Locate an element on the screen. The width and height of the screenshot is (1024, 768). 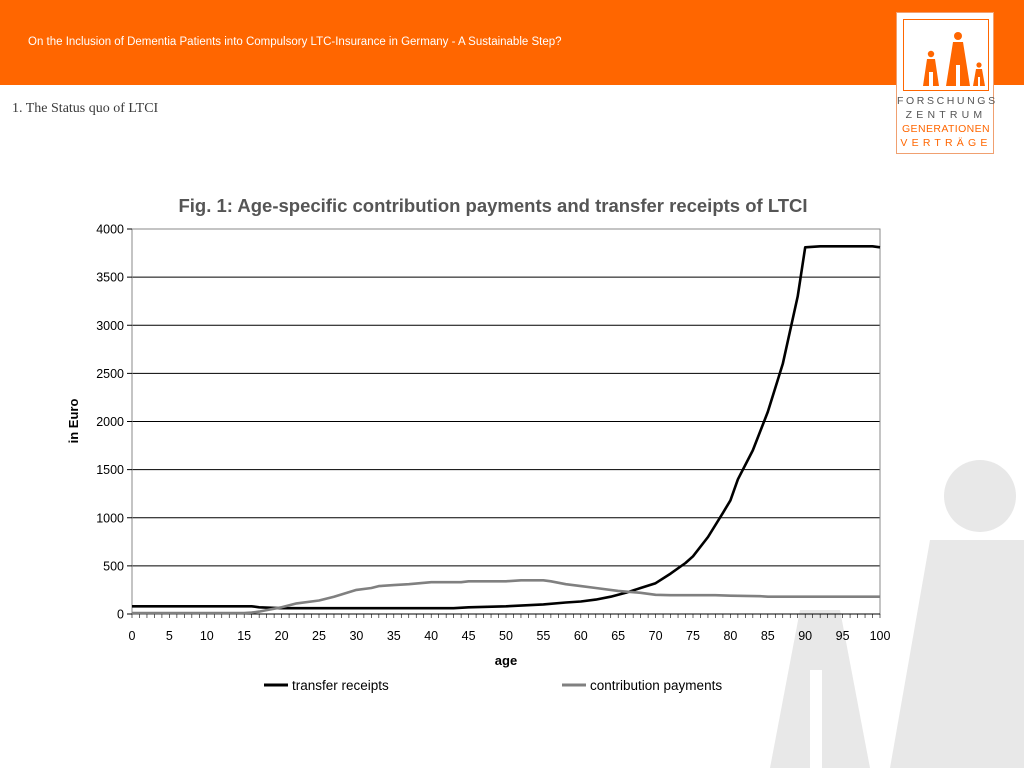
y-tick-label: 500 is located at coordinates (113, 566).